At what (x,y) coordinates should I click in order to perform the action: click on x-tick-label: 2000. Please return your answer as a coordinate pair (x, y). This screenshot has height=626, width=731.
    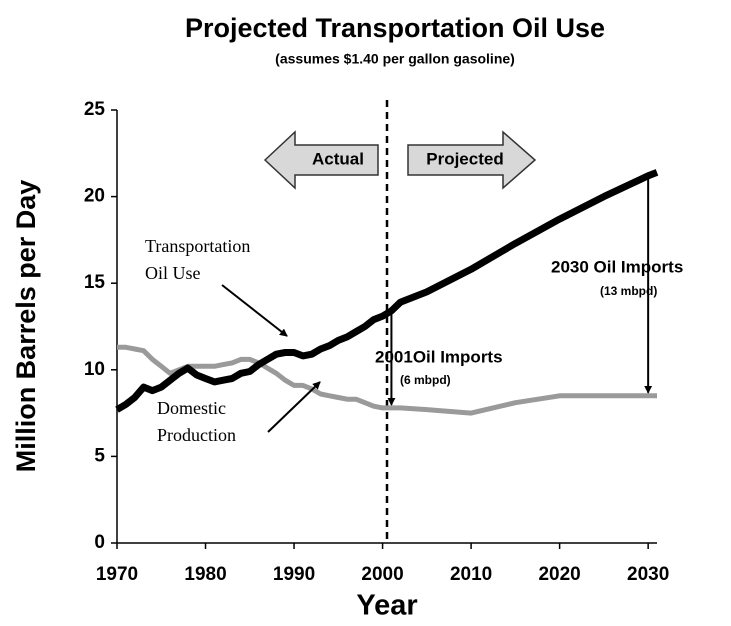
    Looking at the image, I should click on (382, 574).